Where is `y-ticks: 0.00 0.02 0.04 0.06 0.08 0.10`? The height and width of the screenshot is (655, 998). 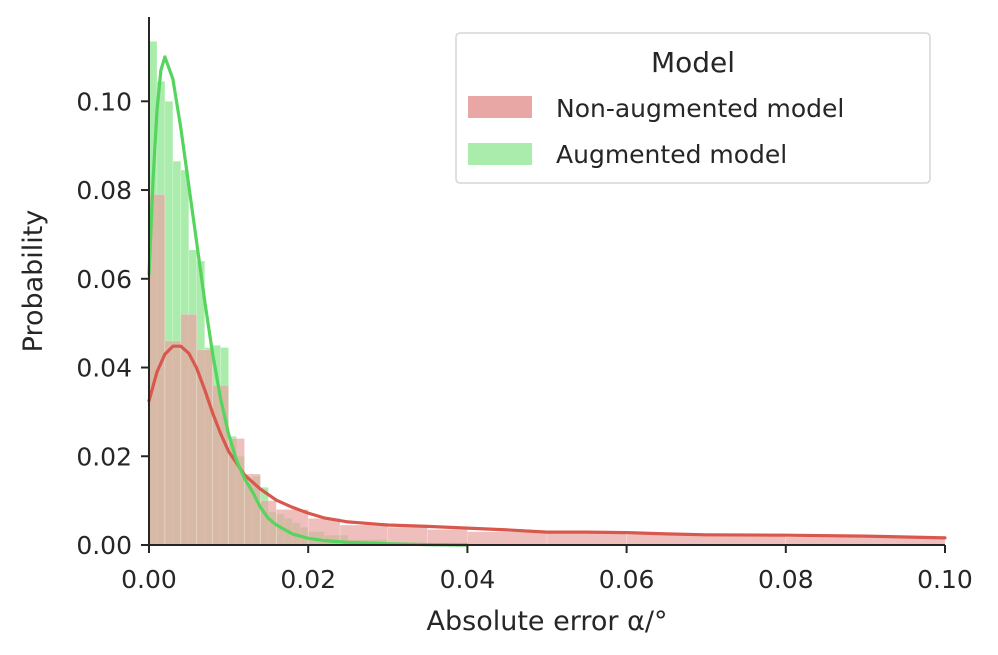
y-ticks: 0.00 0.02 0.04 0.06 0.08 0.10 is located at coordinates (112, 323).